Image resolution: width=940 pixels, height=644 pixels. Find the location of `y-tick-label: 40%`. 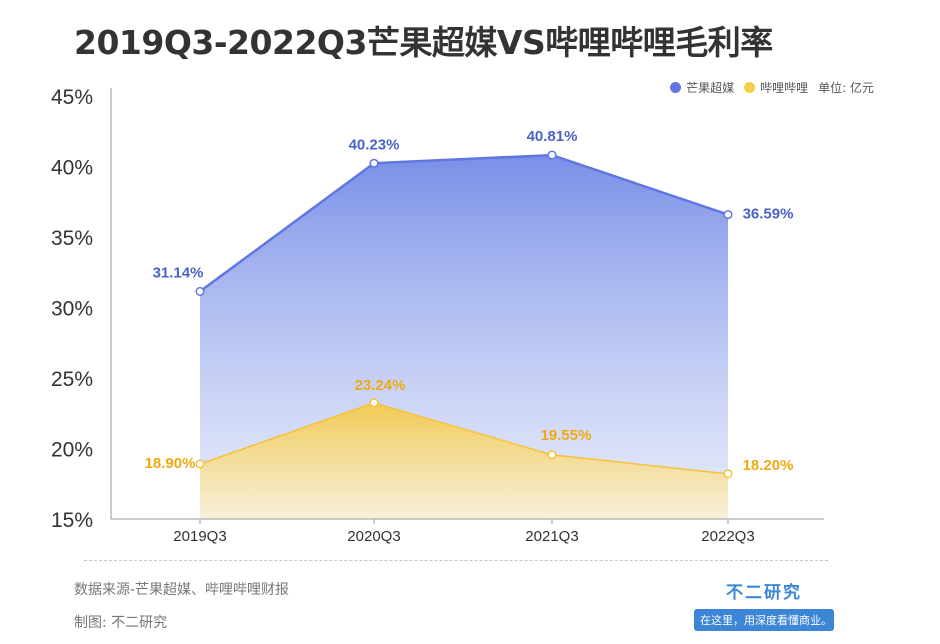

y-tick-label: 40% is located at coordinates (72, 168).